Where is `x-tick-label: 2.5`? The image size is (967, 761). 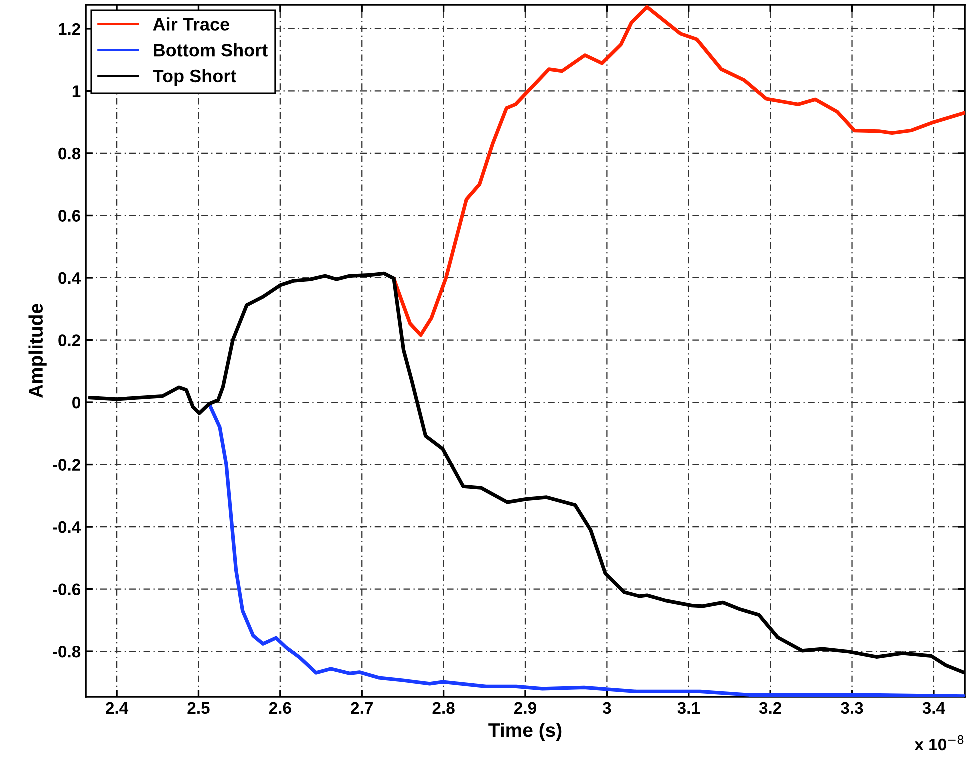
x-tick-label: 2.5 is located at coordinates (199, 708).